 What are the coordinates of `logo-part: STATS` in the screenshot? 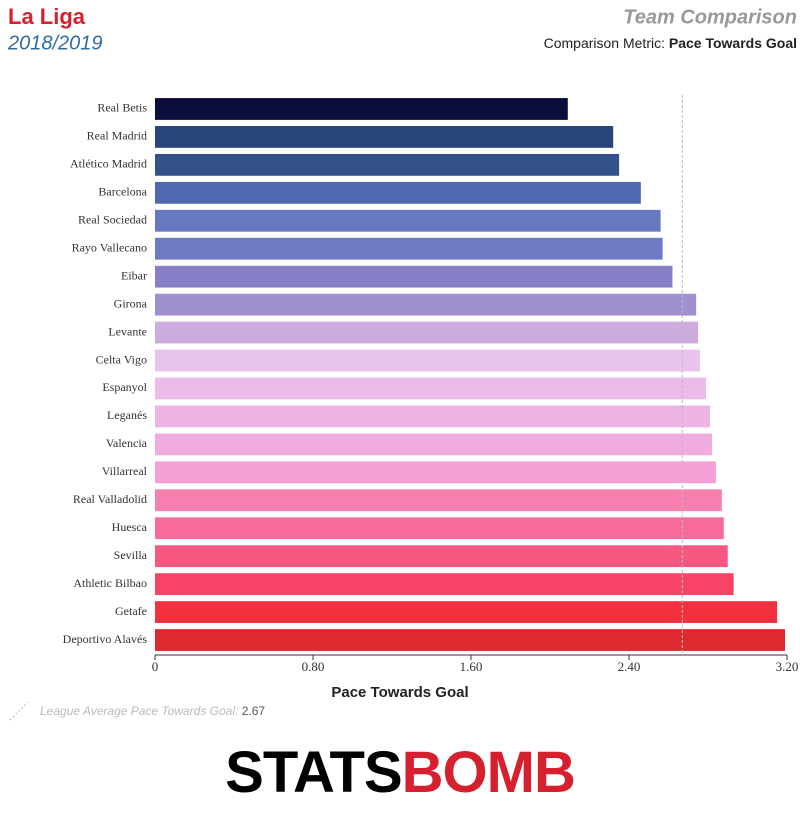 It's located at (313, 772).